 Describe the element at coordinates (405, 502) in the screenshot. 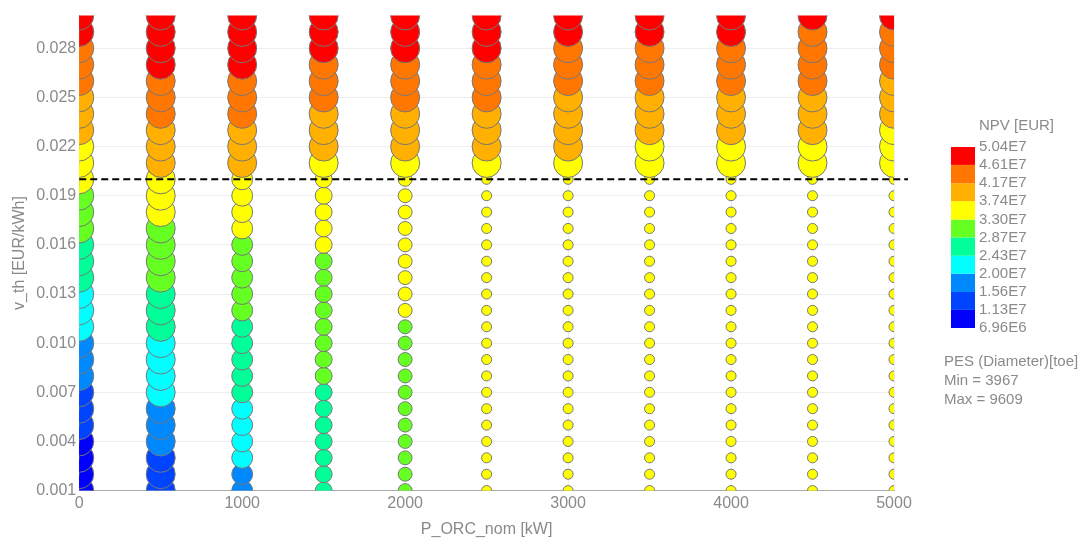

I see `x-tick-label: 2000` at that location.